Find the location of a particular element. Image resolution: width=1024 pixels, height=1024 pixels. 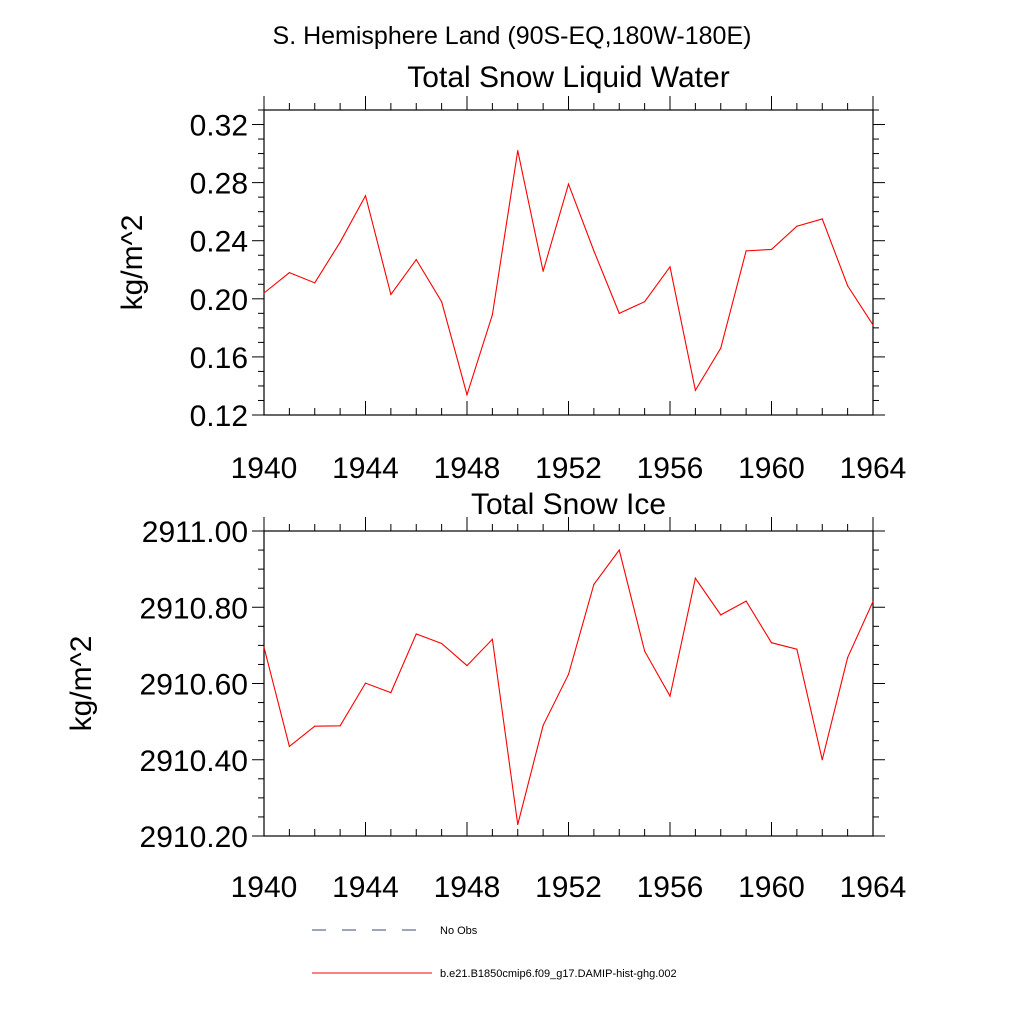

panel-title: Total Snow Liquid Water is located at coordinates (568, 77).